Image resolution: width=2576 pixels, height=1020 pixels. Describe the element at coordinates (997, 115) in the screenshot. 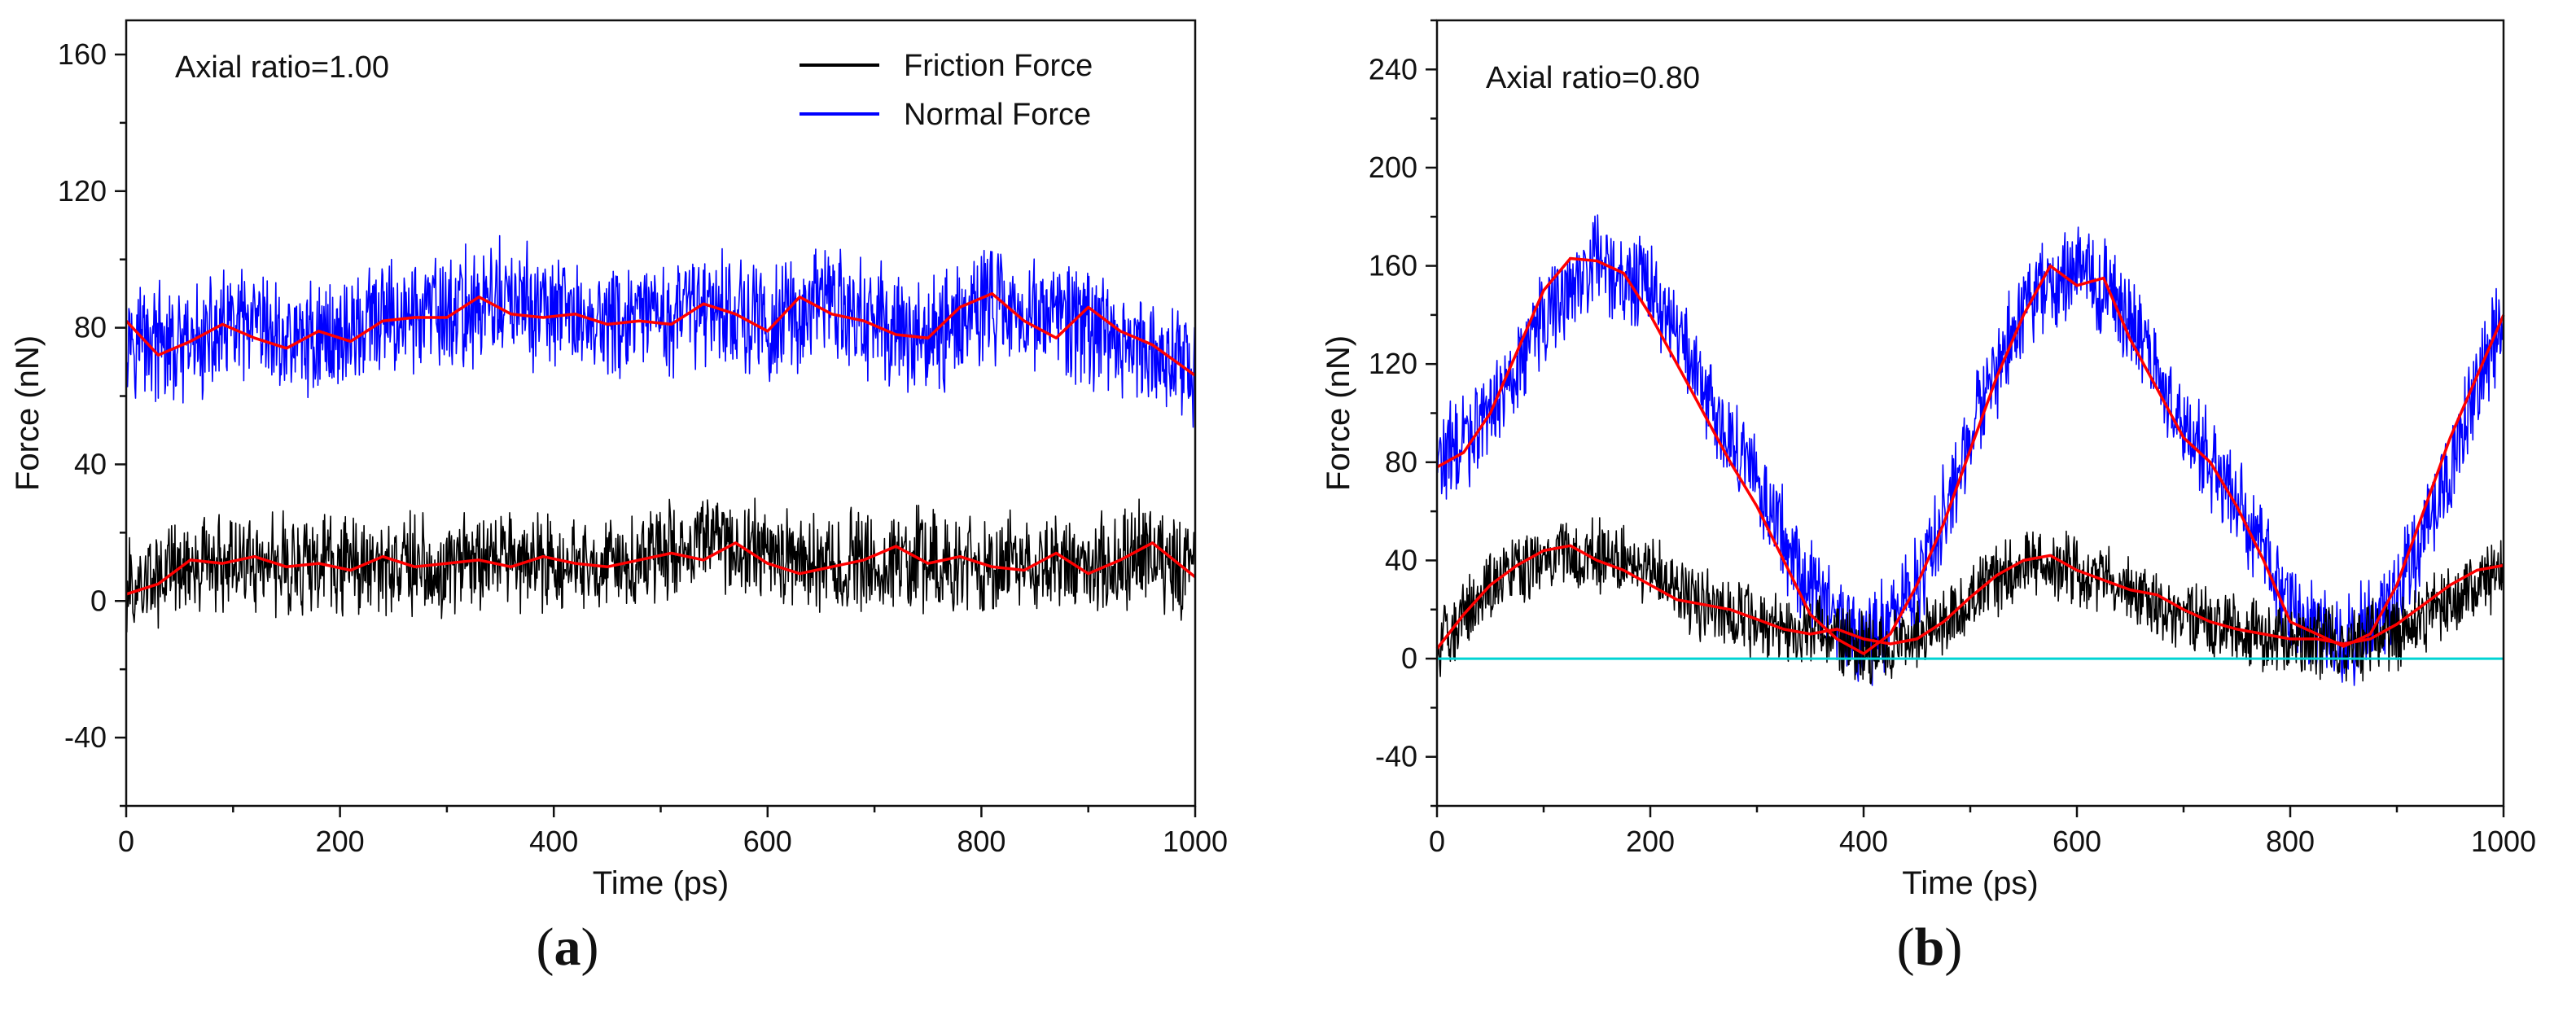

I see `legend-entry: Normal Force` at that location.